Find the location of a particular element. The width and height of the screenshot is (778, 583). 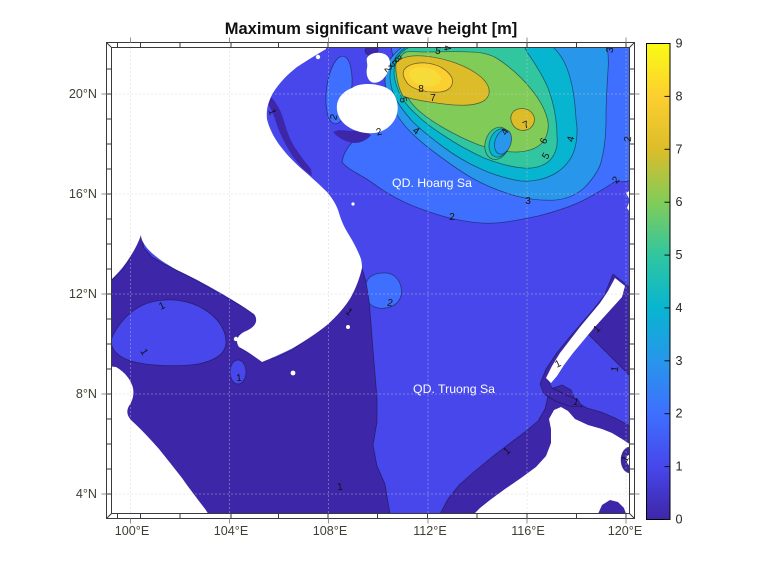

svg-text: 0 is located at coordinates (679, 520).